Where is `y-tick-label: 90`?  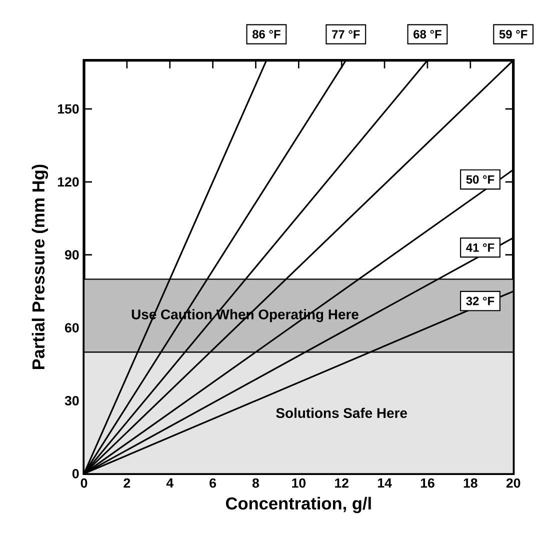 y-tick-label: 90 is located at coordinates (71, 255).